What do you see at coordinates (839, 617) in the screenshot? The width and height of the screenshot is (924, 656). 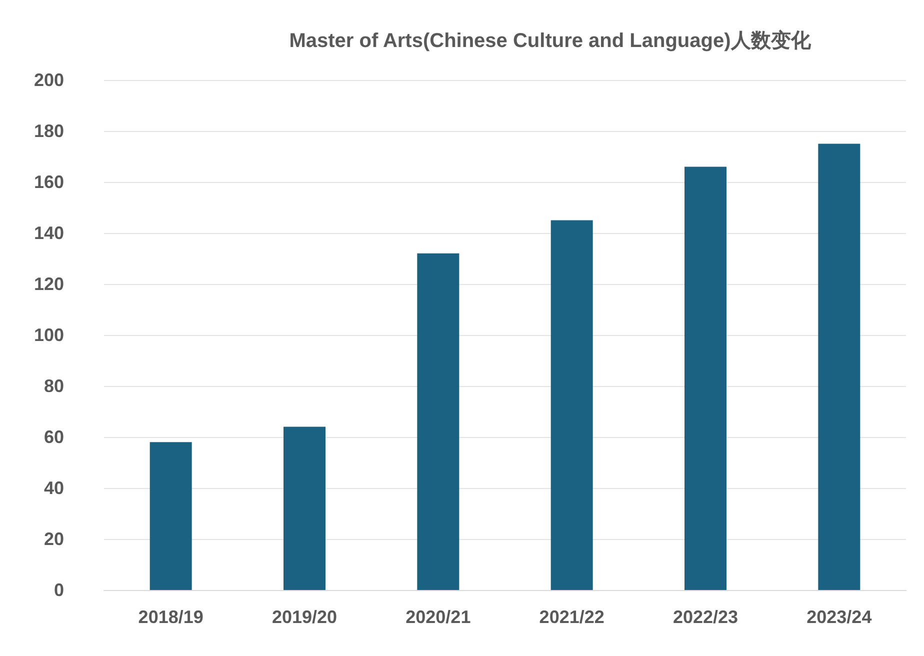 I see `x-tick-label: 2023/24` at bounding box center [839, 617].